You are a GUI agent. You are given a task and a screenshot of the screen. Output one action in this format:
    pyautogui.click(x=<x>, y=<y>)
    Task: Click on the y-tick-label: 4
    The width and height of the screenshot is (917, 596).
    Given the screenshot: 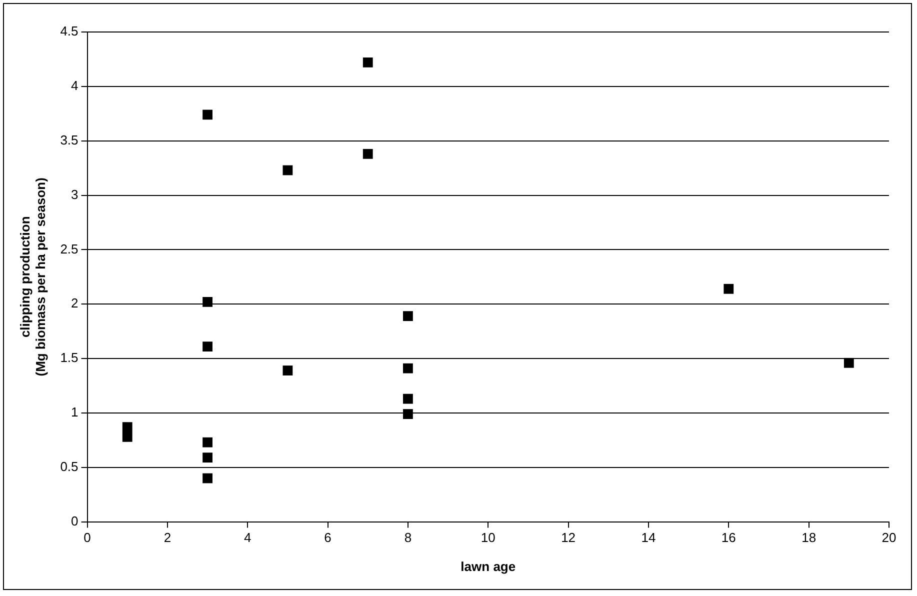 What is the action you would take?
    pyautogui.click(x=74, y=85)
    